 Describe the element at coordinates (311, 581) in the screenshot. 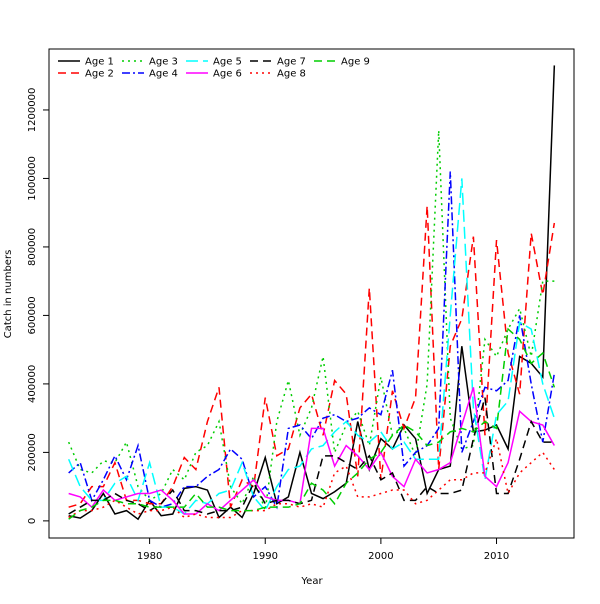

I see `x-axis-label: Year` at that location.